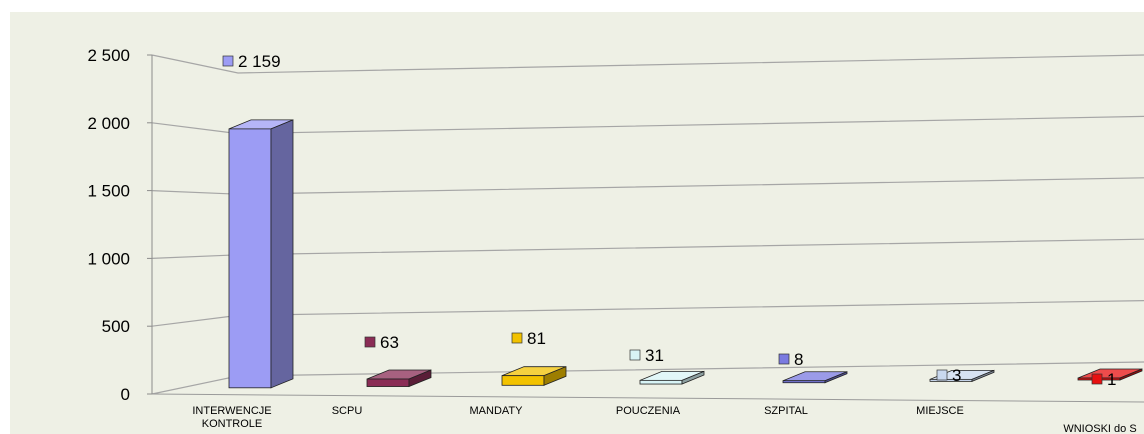 The width and height of the screenshot is (1144, 434). What do you see at coordinates (108, 123) in the screenshot?
I see `y-tick-label: 2 000` at bounding box center [108, 123].